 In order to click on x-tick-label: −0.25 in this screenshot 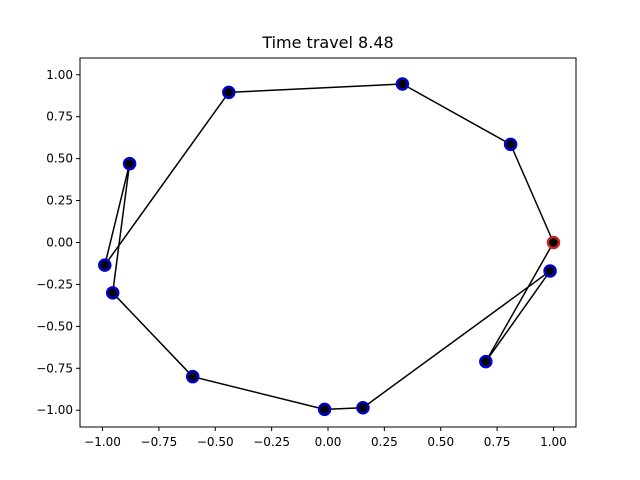, I will do `click(271, 442)`.